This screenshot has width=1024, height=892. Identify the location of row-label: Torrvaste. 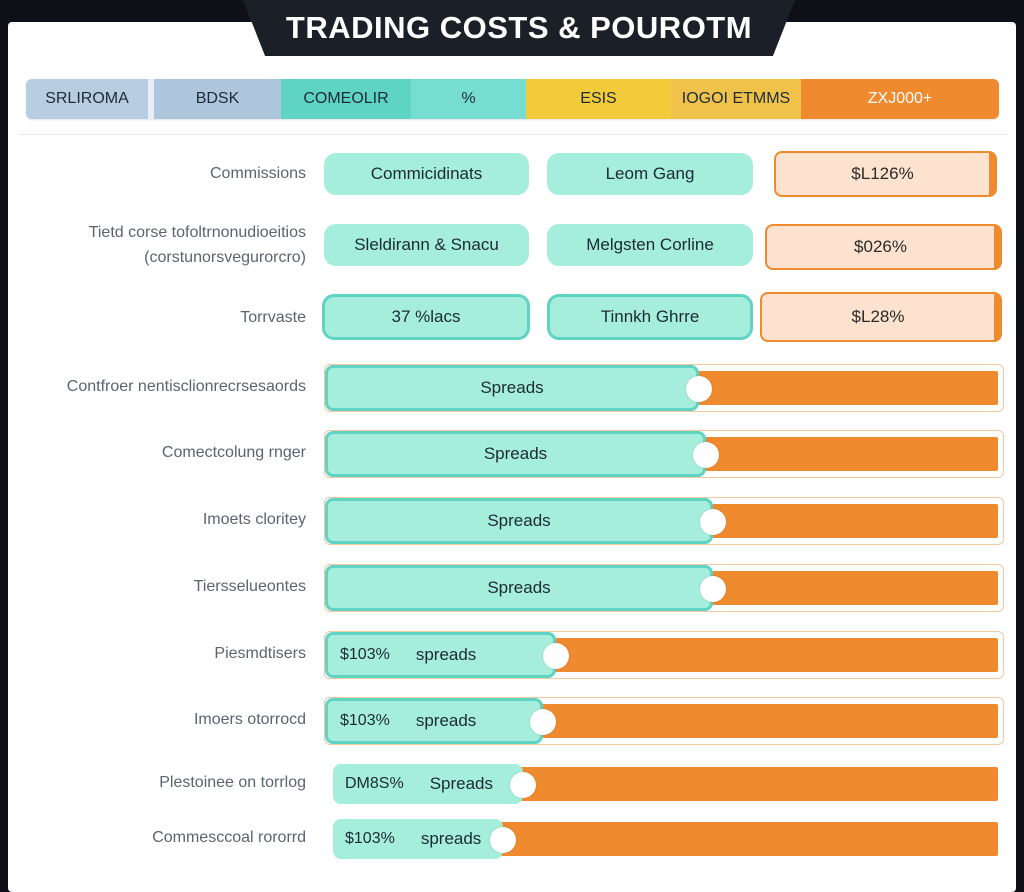
(273, 317).